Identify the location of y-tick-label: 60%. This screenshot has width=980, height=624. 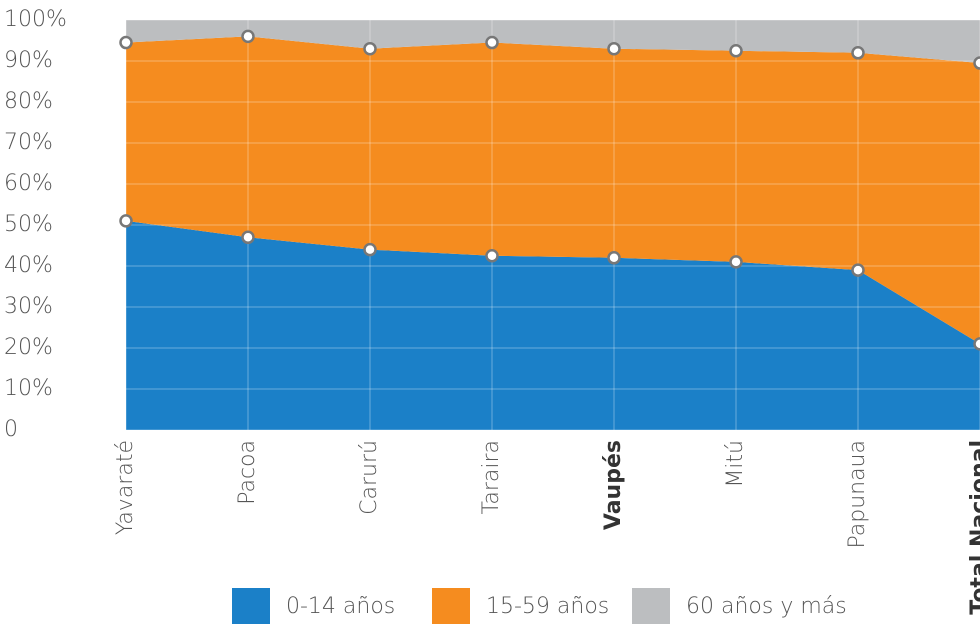
(28, 183).